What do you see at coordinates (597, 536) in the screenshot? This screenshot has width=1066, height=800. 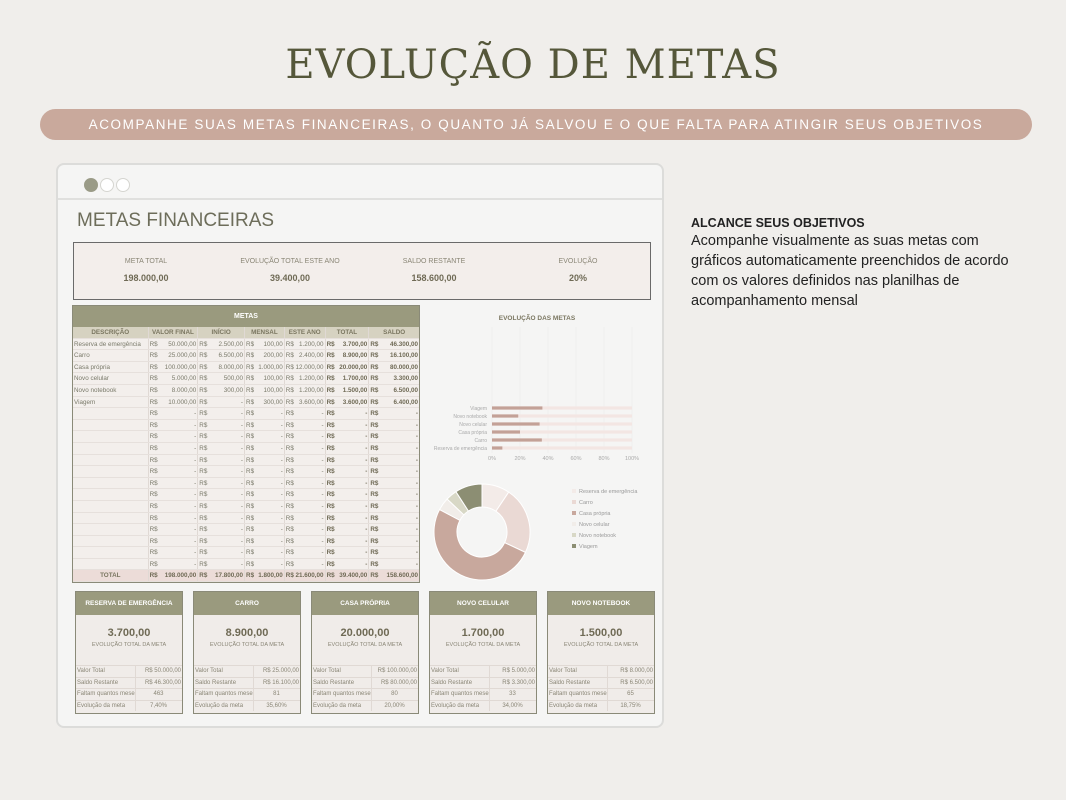 I see `legend-label: Novo notebook` at bounding box center [597, 536].